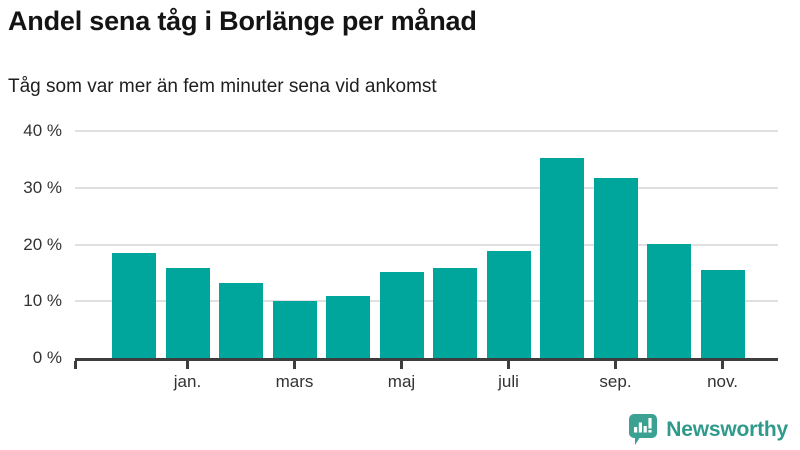 The height and width of the screenshot is (450, 800). Describe the element at coordinates (615, 365) in the screenshot. I see `x-tick-sep.` at that location.